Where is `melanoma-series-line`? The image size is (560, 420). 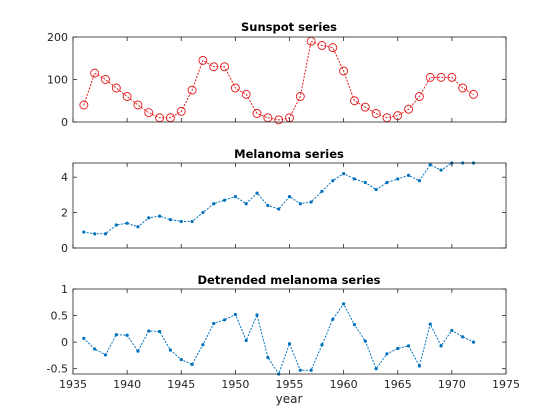
melanoma-series-line is located at coordinates (279, 198).